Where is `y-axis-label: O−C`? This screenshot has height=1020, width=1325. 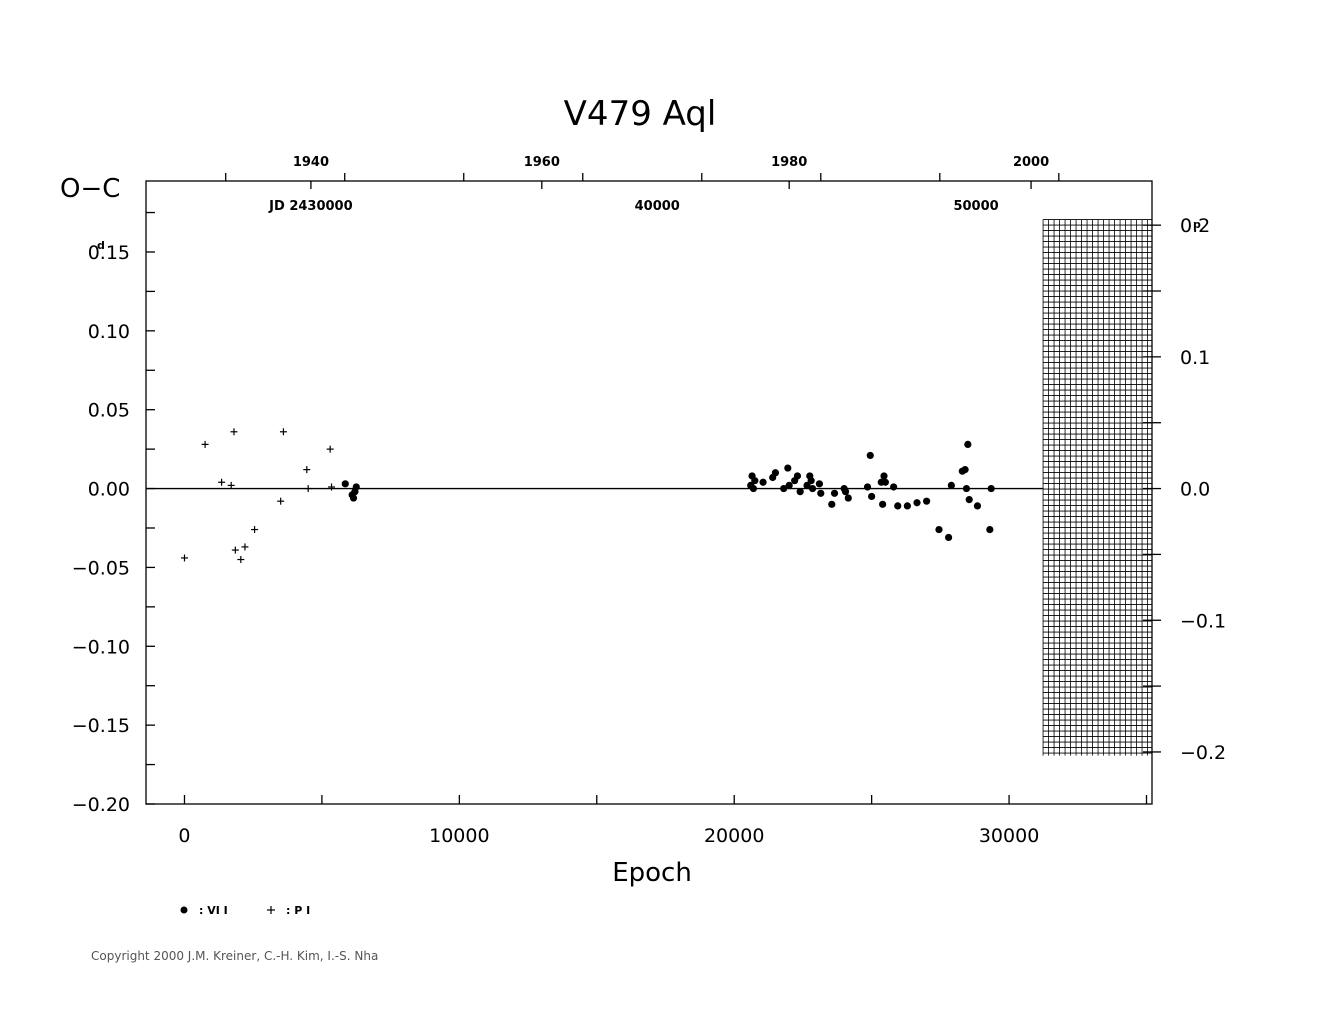 y-axis-label: O−C is located at coordinates (90, 189).